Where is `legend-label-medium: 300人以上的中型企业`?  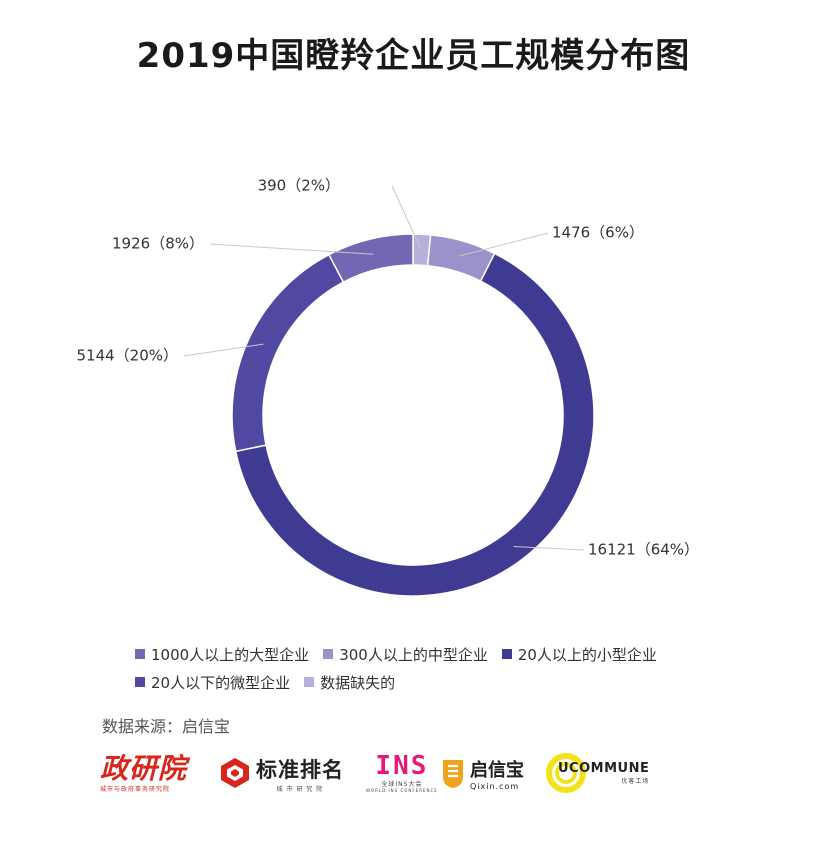 legend-label-medium: 300人以上的中型企业 is located at coordinates (413, 654).